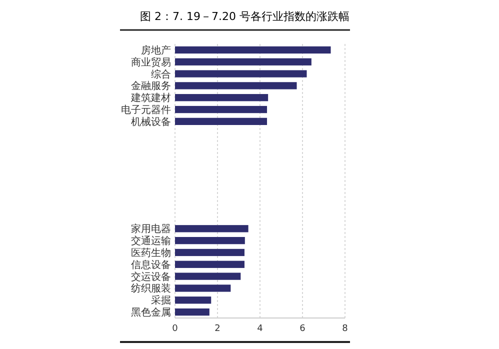 The height and width of the screenshot is (349, 499). Describe the element at coordinates (151, 86) in the screenshot. I see `y-tick-label: 金融服务` at that location.